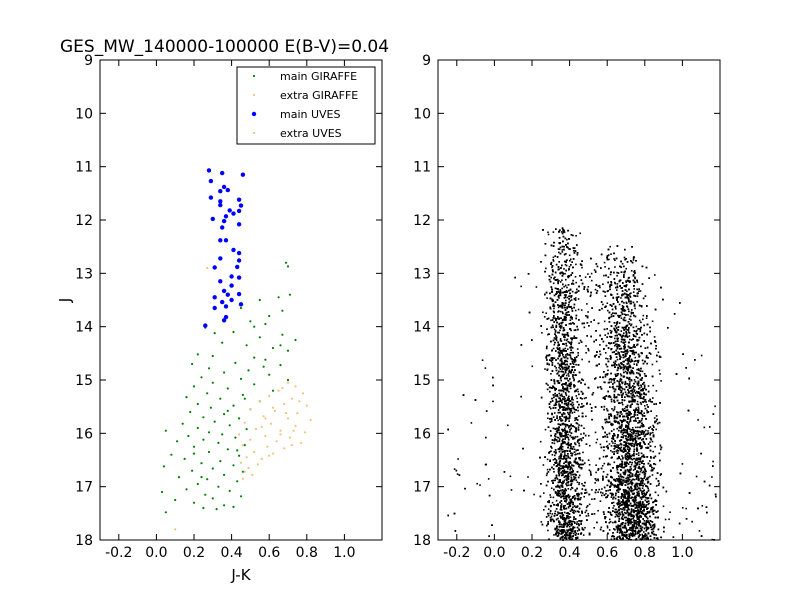  What do you see at coordinates (118, 553) in the screenshot?
I see `x-tick-label: -0.2` at bounding box center [118, 553].